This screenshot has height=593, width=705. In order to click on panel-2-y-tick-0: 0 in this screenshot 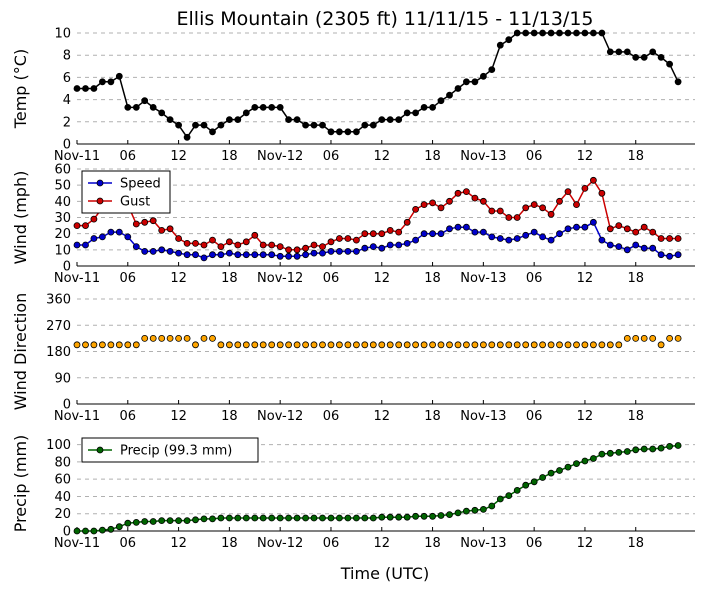, I will do `click(67, 267)`.